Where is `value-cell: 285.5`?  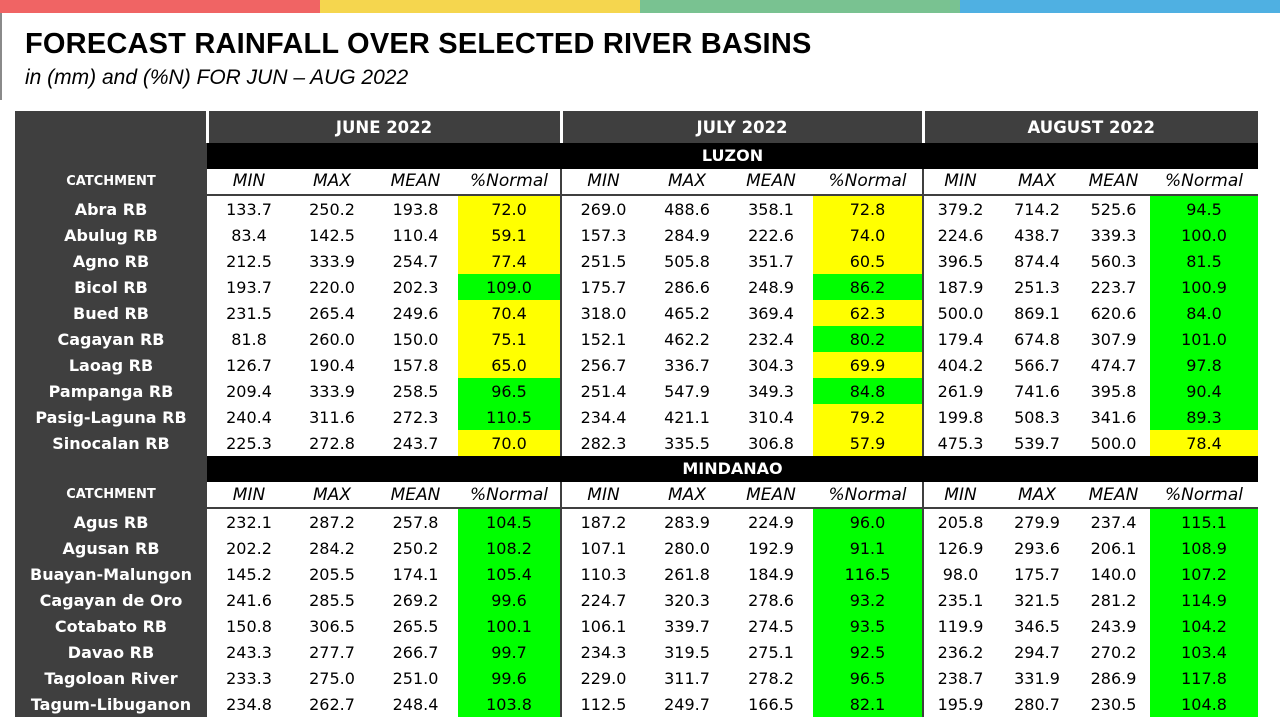
value-cell: 285.5 is located at coordinates (332, 600).